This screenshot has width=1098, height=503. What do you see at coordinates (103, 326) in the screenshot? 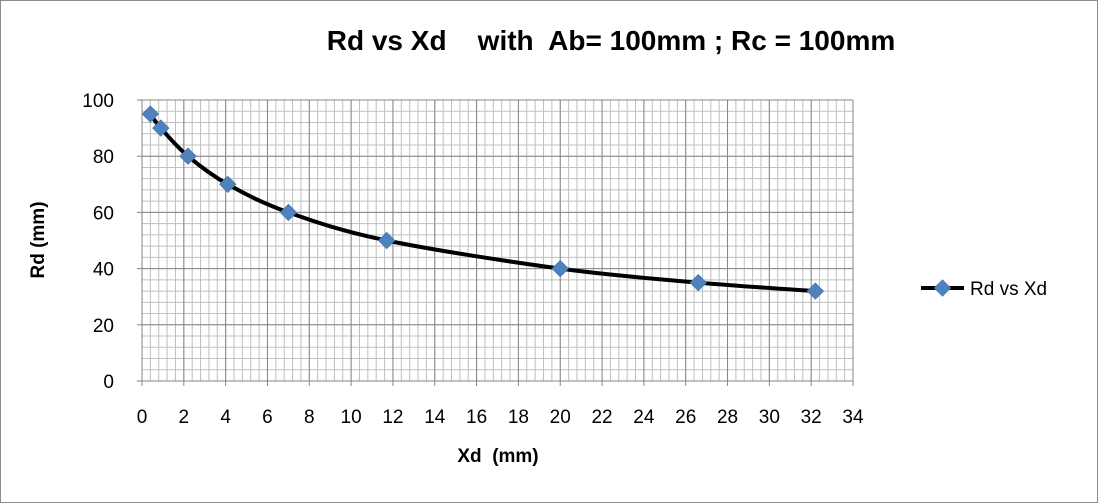
I see `y-tick-label: 20` at bounding box center [103, 326].